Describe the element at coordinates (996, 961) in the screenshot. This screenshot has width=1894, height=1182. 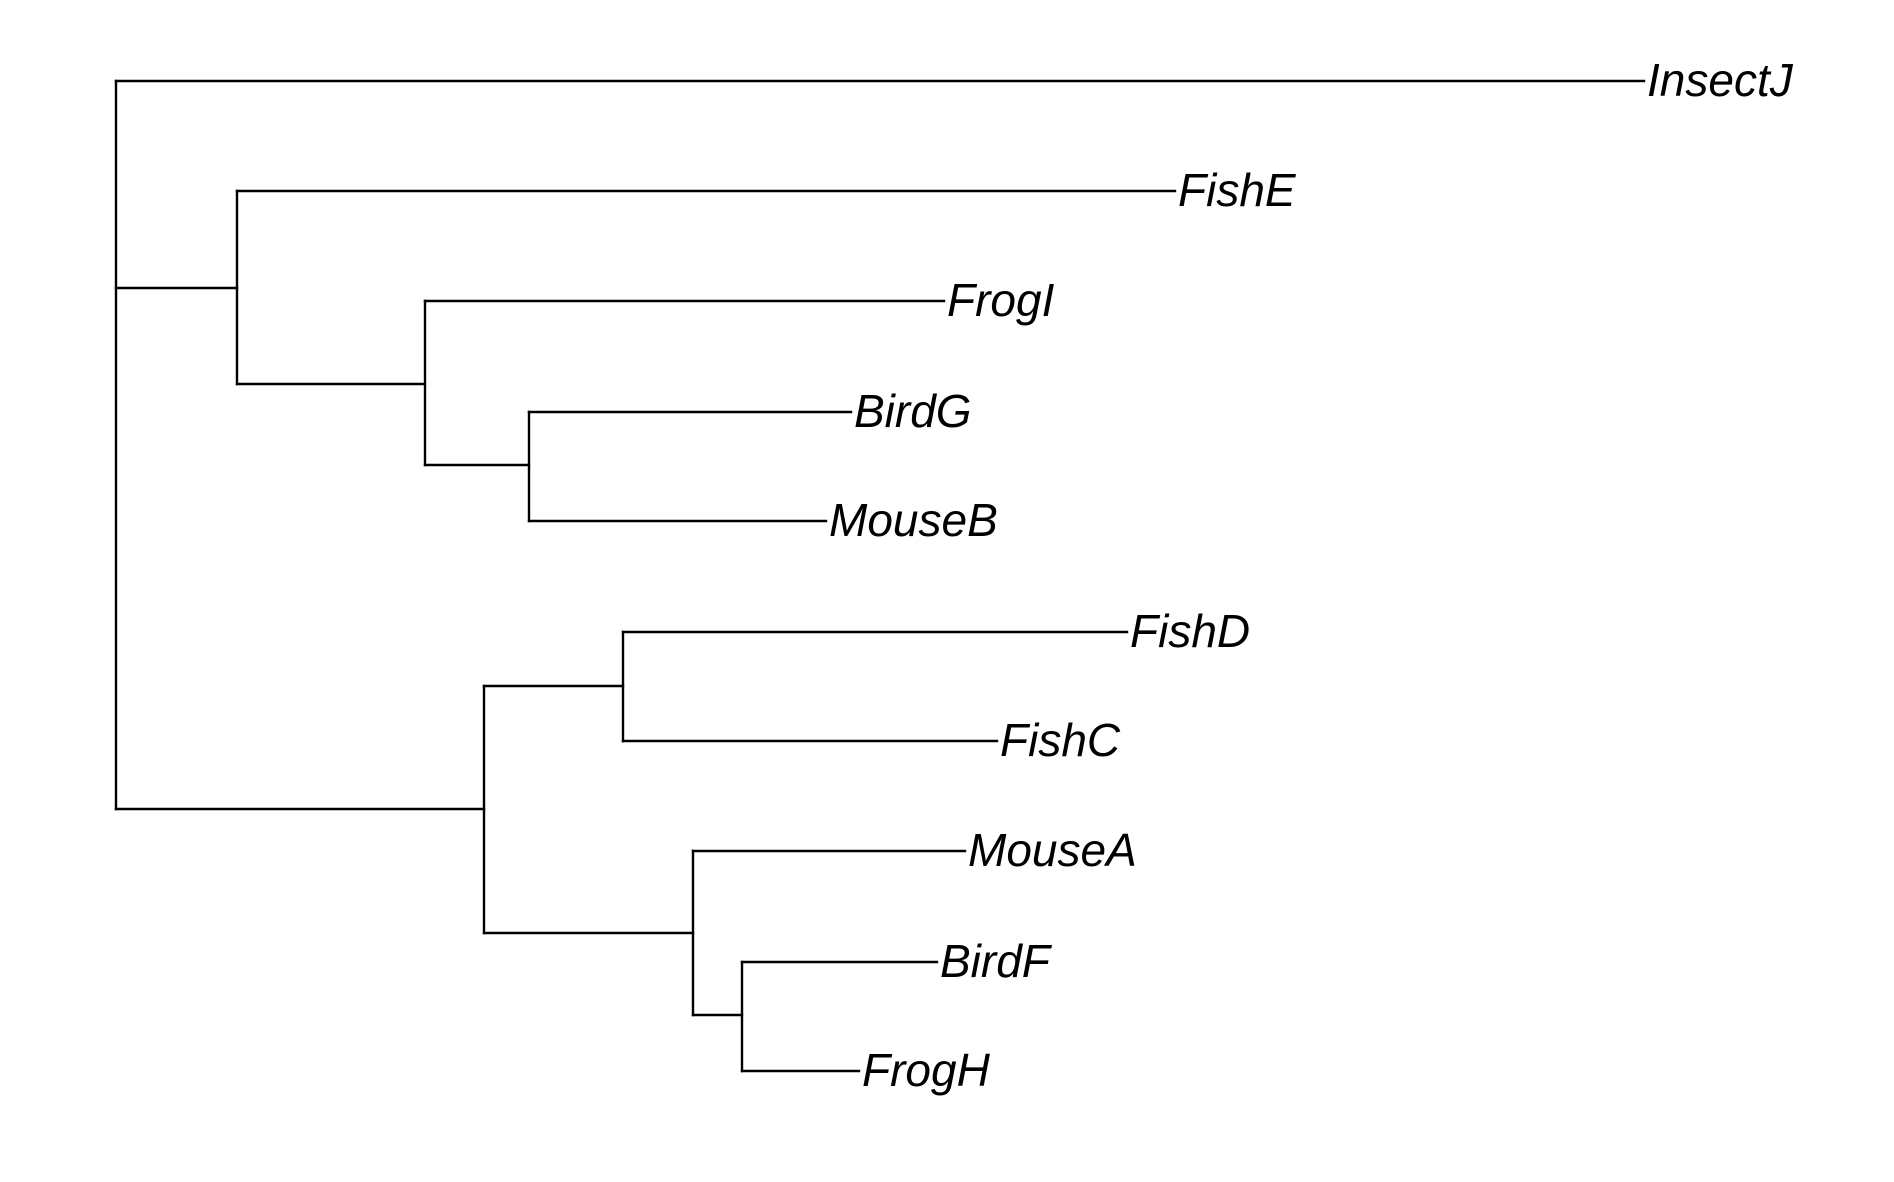
I see `tip-label-birdf: BirdF` at that location.